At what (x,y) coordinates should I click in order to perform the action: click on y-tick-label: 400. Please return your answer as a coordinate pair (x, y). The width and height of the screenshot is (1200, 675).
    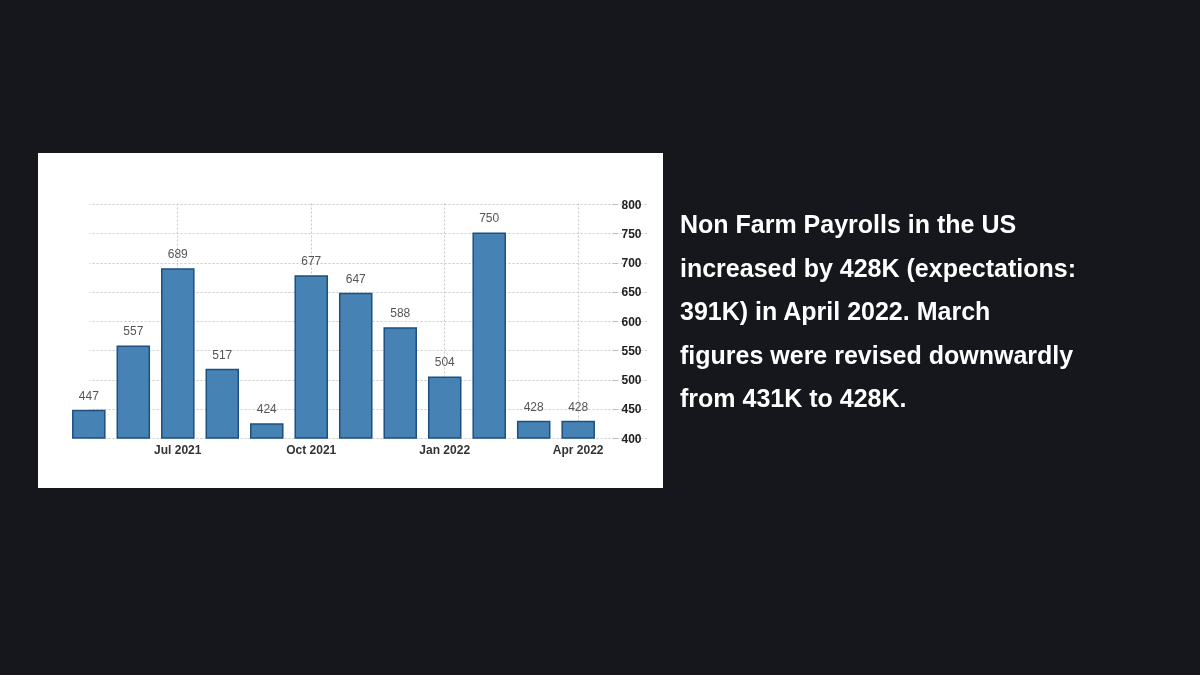
    Looking at the image, I should click on (631, 438).